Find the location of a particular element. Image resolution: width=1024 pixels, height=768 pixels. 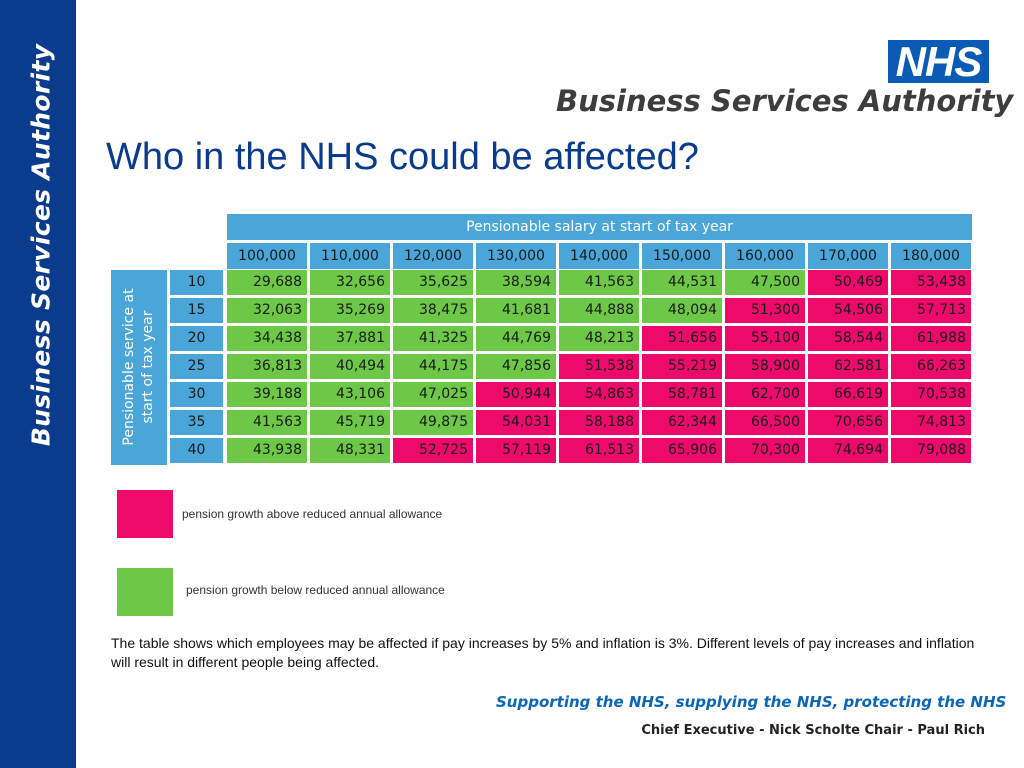

table-cell: 48,213 is located at coordinates (599, 338).